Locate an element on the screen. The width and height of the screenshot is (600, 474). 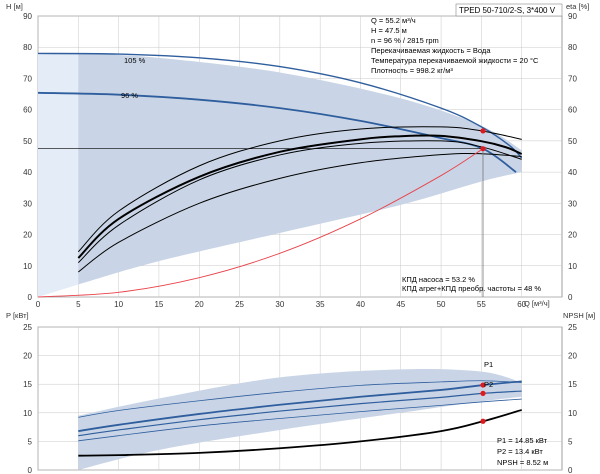
y2-tick-label: 40 is located at coordinates (572, 172).